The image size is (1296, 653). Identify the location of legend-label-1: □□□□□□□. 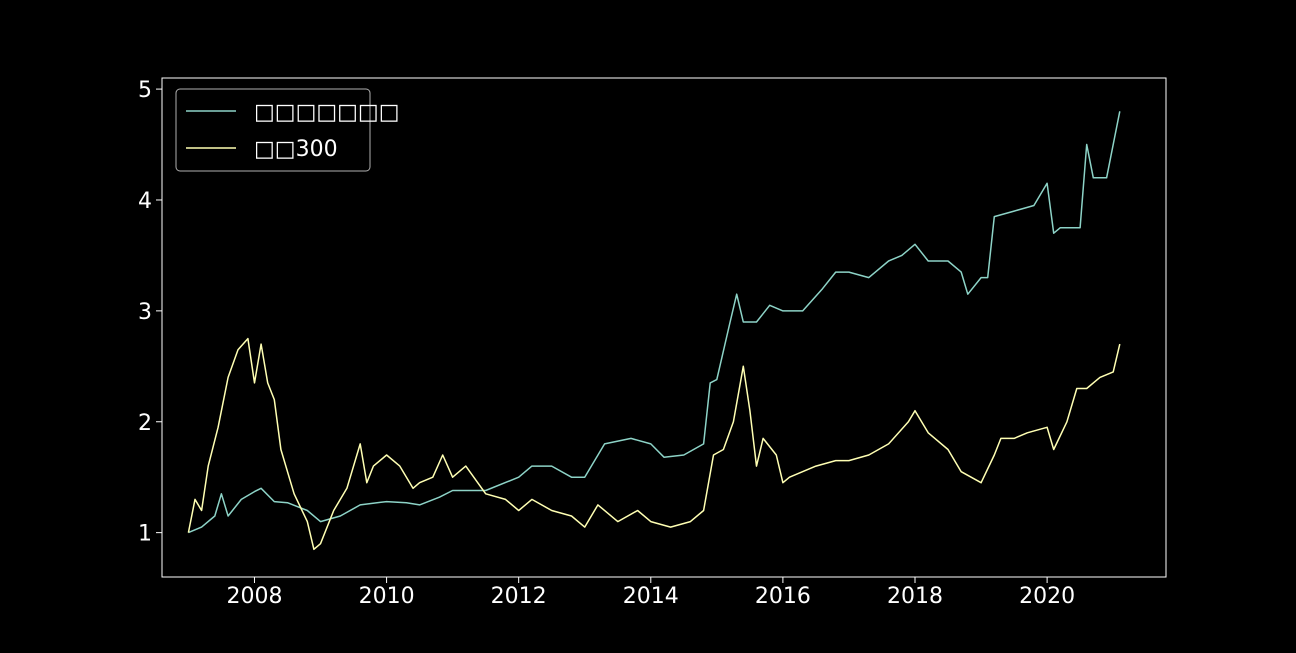
(327, 112).